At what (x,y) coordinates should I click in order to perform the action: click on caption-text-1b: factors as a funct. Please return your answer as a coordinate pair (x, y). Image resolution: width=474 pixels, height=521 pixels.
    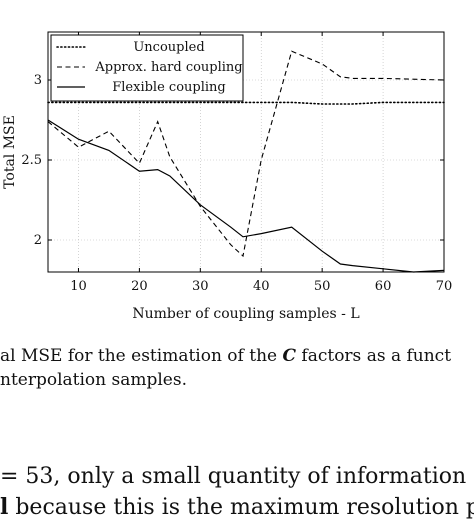
    Looking at the image, I should click on (374, 356).